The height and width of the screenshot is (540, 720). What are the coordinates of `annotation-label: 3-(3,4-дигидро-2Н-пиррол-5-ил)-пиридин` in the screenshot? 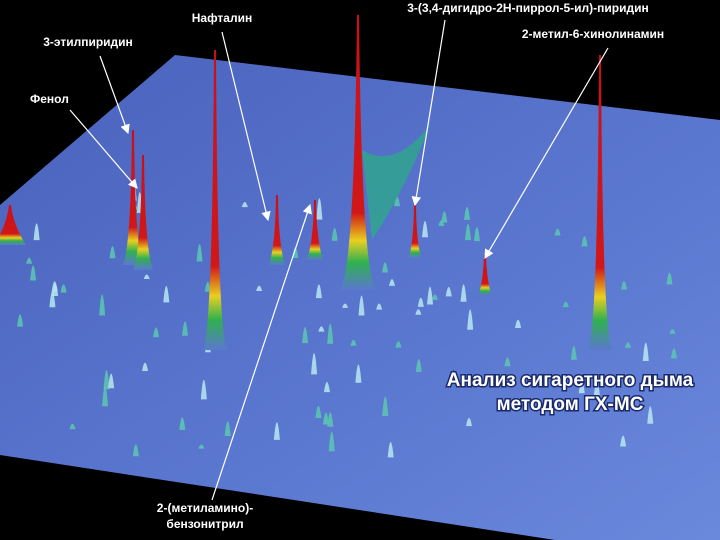 It's located at (528, 8).